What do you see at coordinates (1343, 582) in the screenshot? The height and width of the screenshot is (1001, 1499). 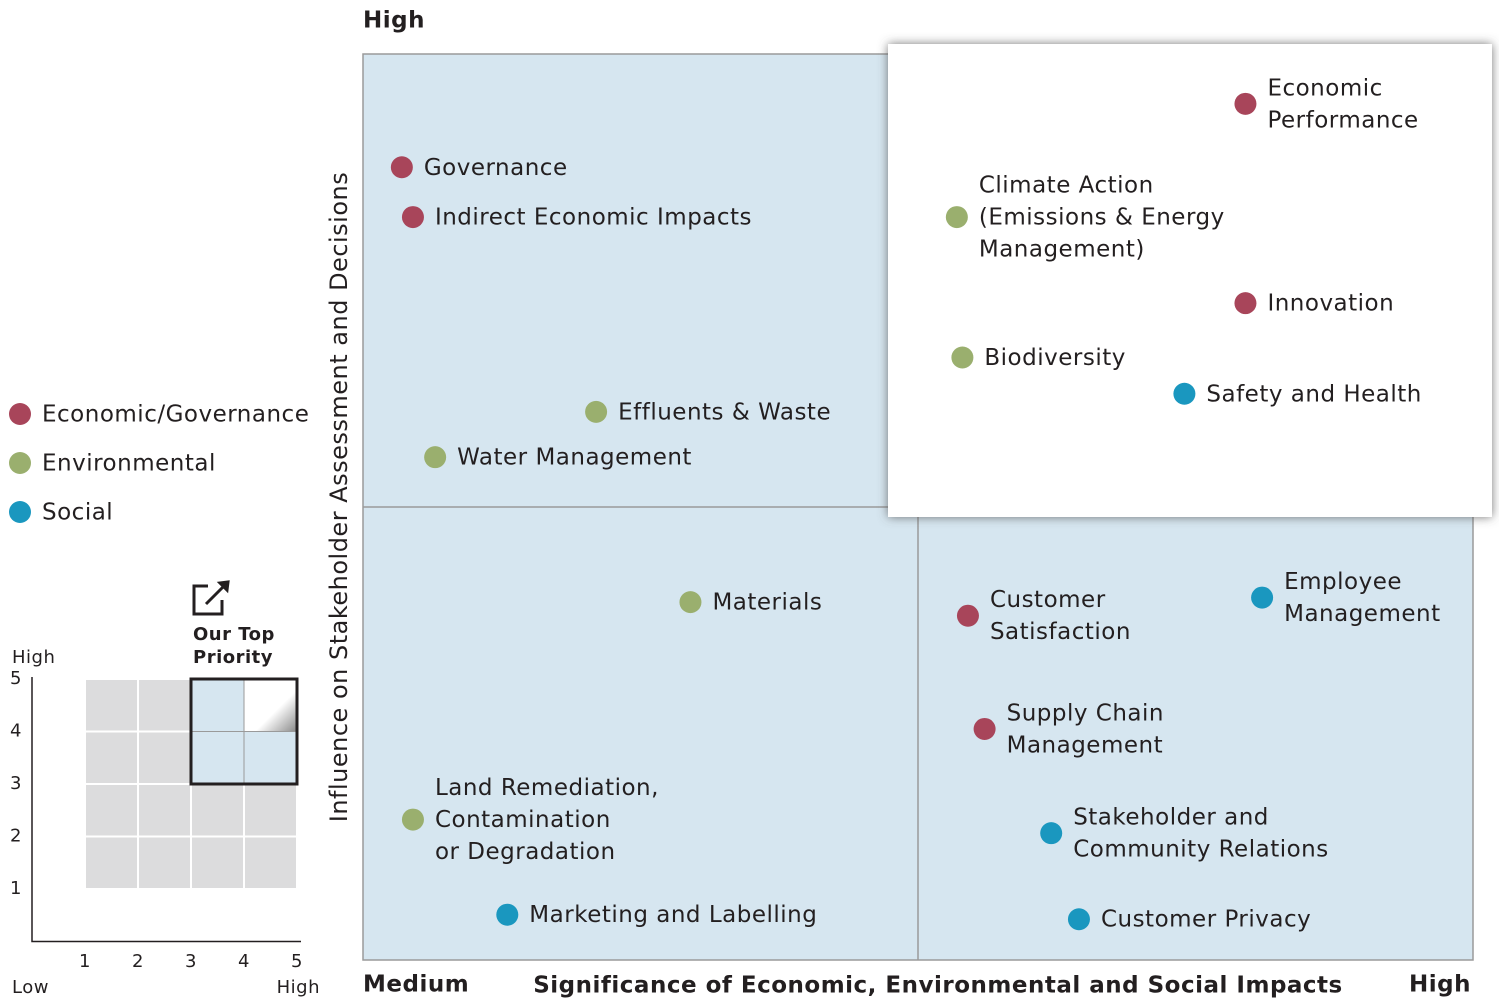 I see `point-label: Employee` at bounding box center [1343, 582].